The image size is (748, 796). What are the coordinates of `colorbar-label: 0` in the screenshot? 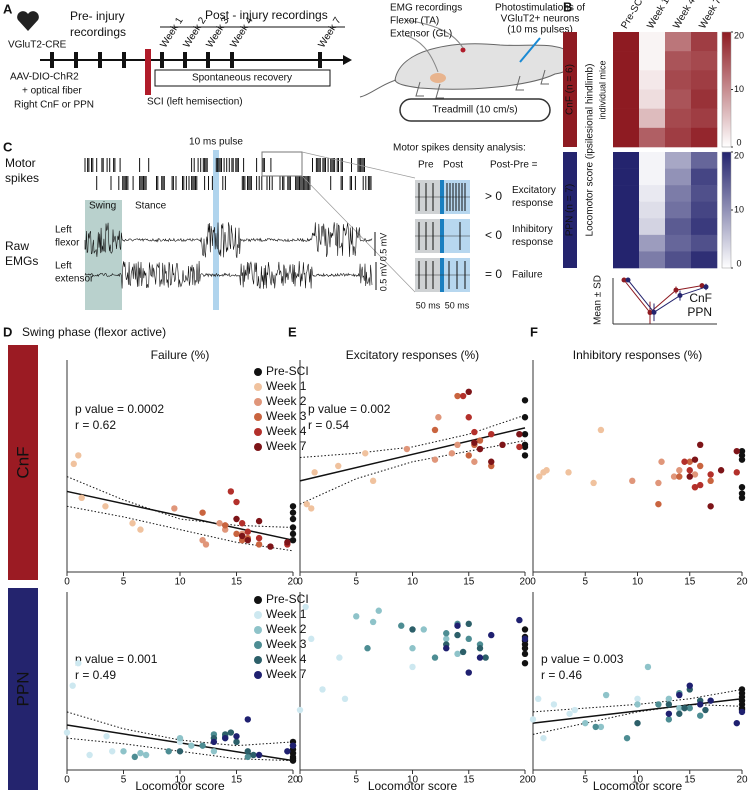 It's located at (738, 142).